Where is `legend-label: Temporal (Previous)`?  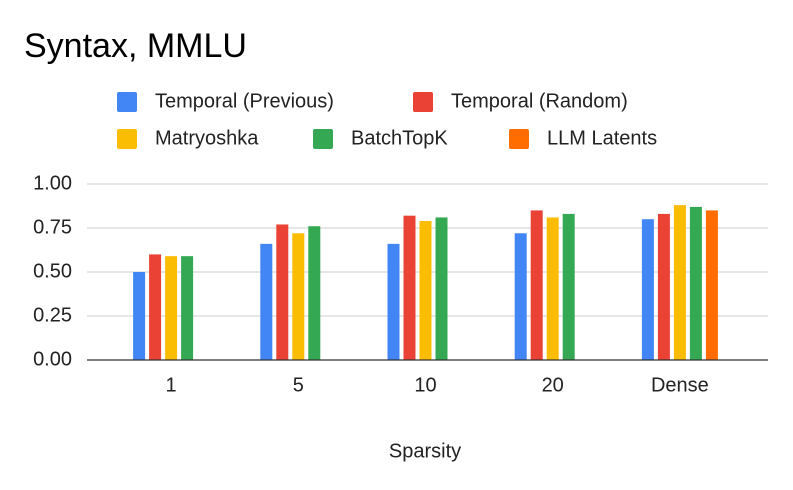 legend-label: Temporal (Previous) is located at coordinates (244, 101).